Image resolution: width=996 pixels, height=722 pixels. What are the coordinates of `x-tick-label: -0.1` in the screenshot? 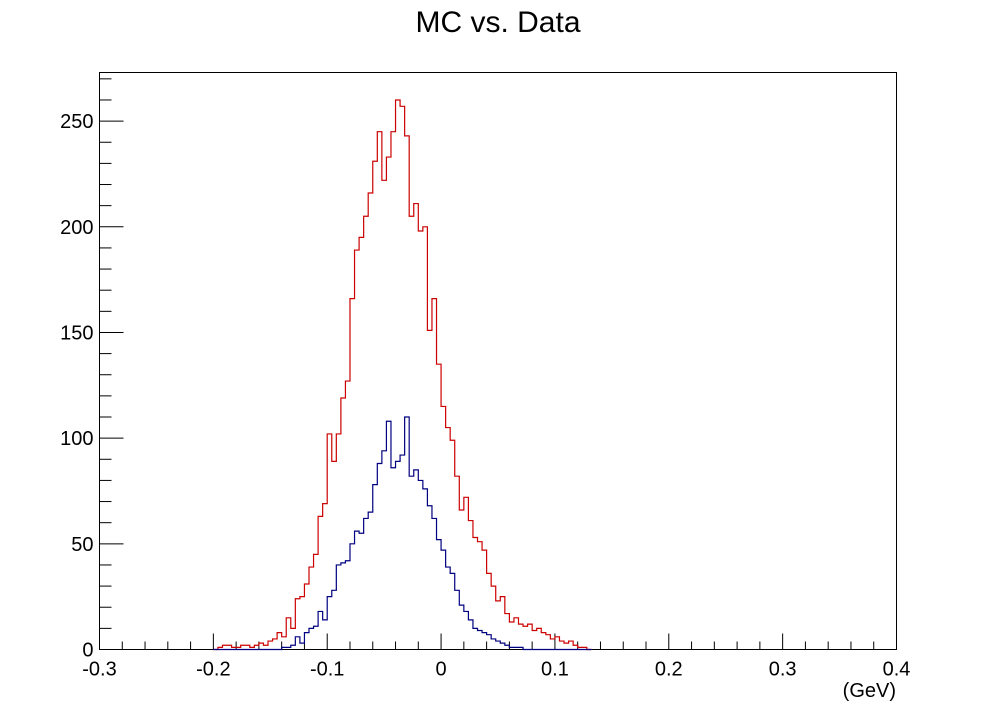 It's located at (327, 670).